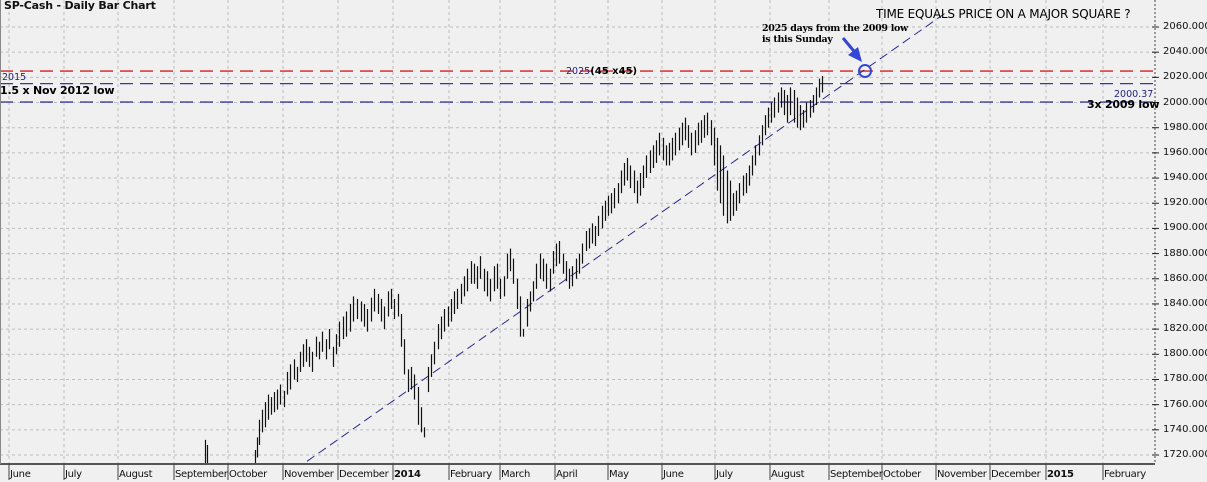  I want to click on y-tick-label: 1880.000, so click(1185, 253).